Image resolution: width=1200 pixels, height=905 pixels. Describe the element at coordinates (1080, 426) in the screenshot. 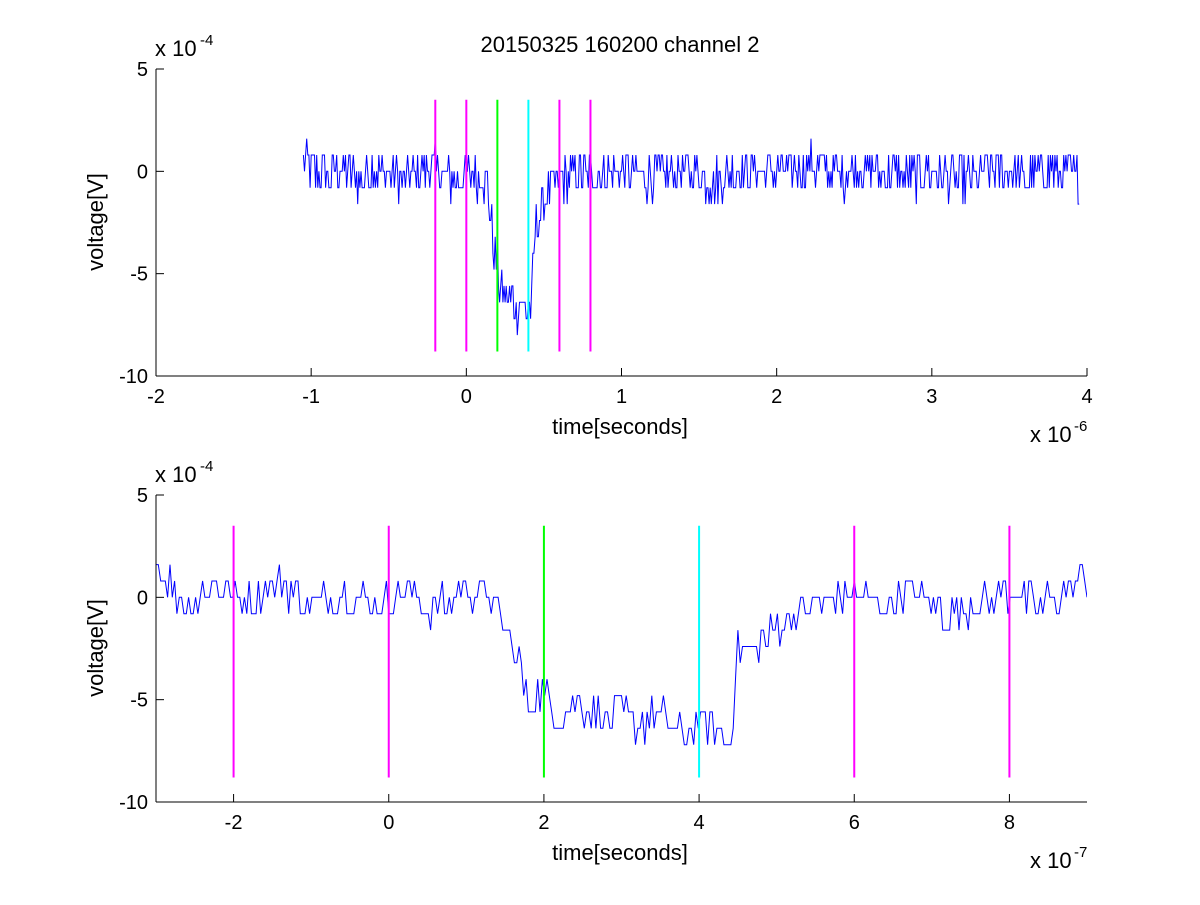

I see `x-exponent-power: -6` at that location.